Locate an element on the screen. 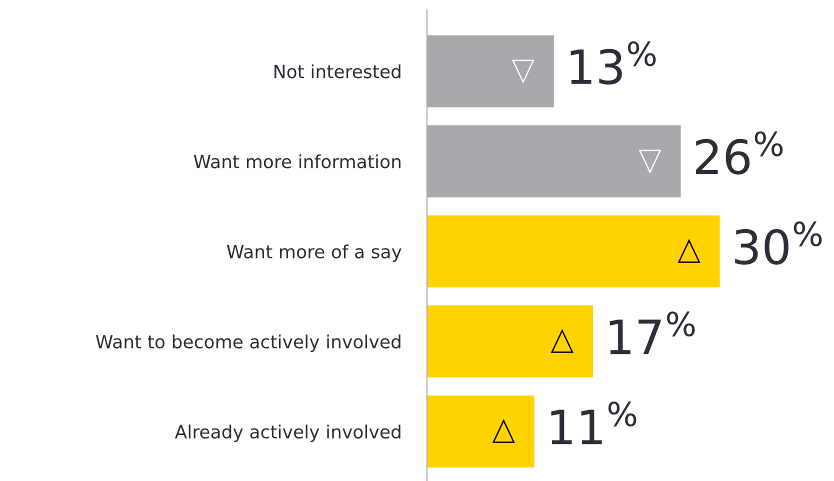 The image size is (834, 481). y-tick-label: Want to become actively involved is located at coordinates (248, 343).